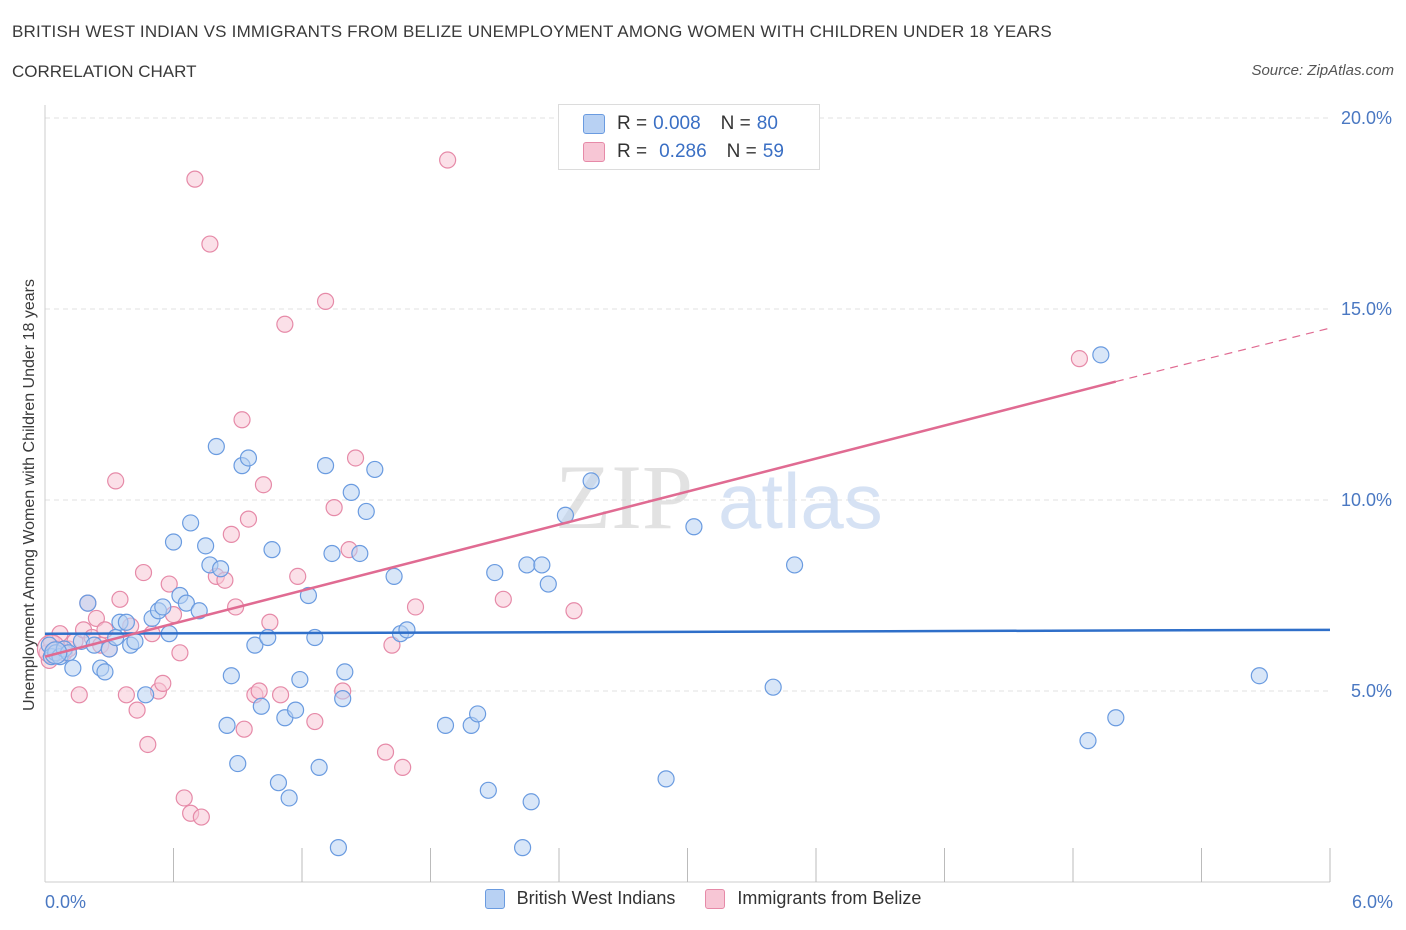 The image size is (1406, 930). What do you see at coordinates (594, 124) in the screenshot?
I see `legend-swatch-bwi` at bounding box center [594, 124].